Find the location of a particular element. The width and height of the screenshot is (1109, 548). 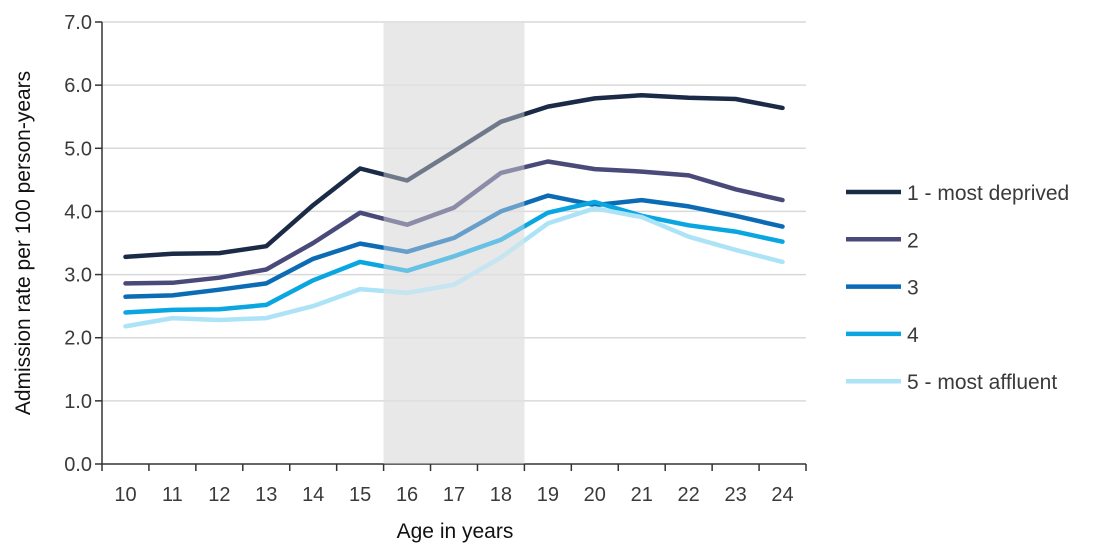

legend-label-3: 3 is located at coordinates (913, 288).